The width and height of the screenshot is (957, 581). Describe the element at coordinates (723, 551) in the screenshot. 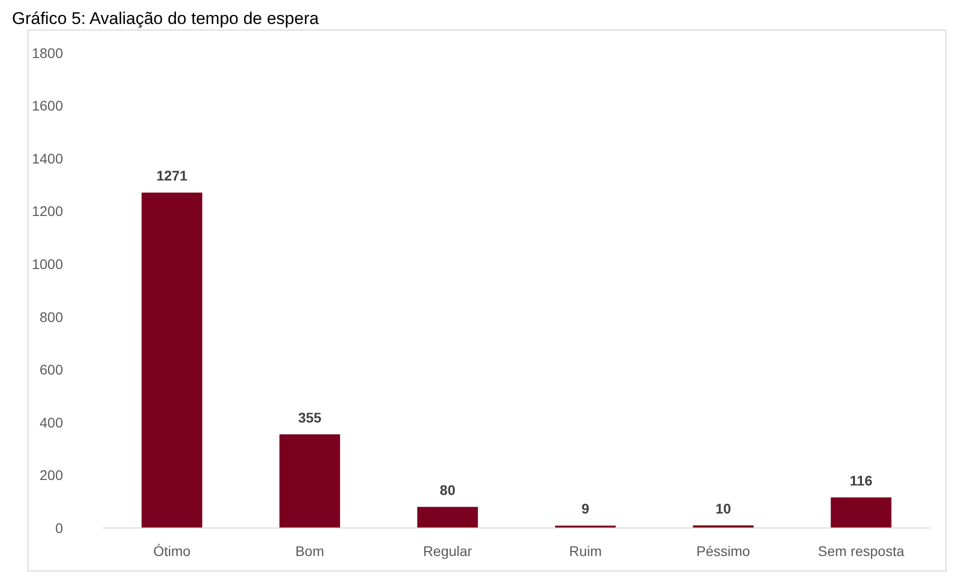

I see `x-tick-label: Péssimo` at that location.